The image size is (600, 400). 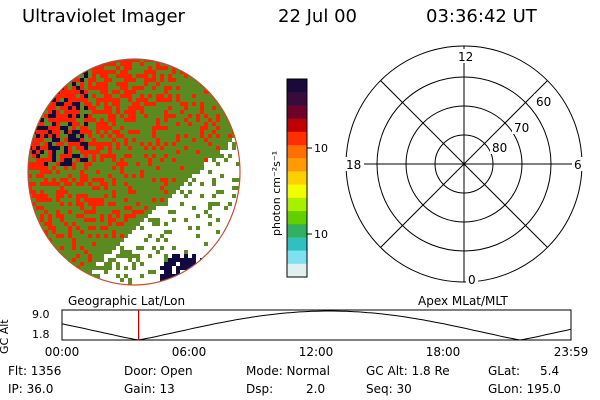 I want to click on mlat-label-60: 60, so click(x=543, y=102).